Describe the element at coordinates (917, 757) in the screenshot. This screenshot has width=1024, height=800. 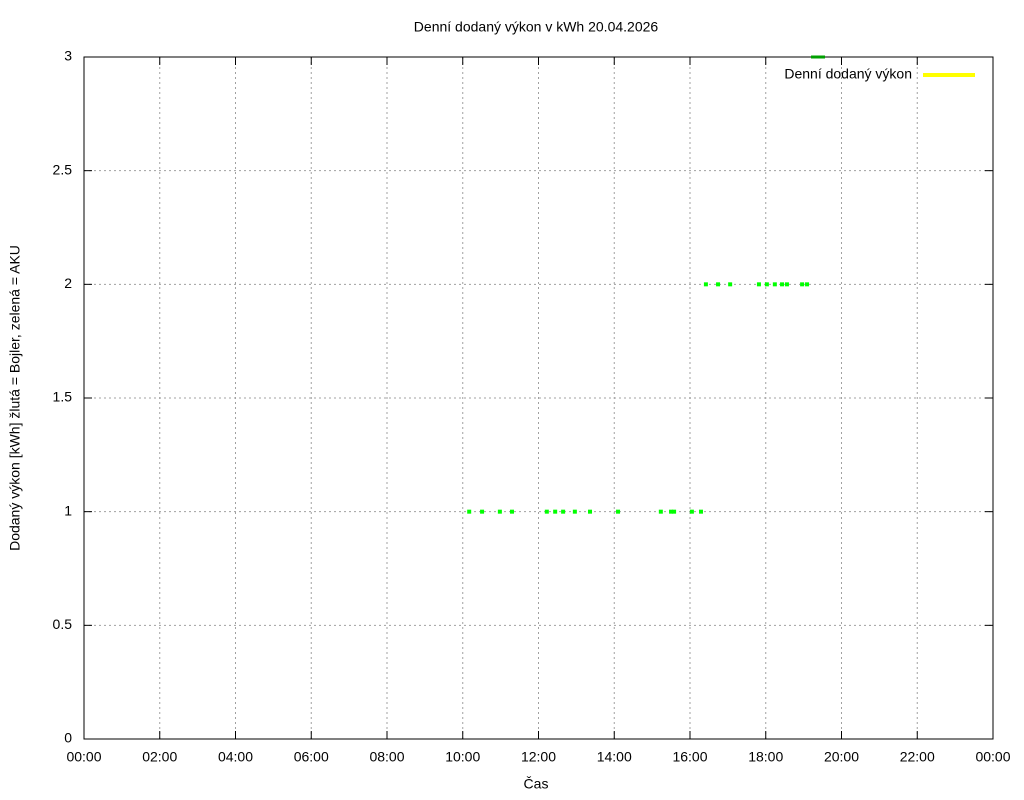
I see `x-tick-label: 22:00` at that location.